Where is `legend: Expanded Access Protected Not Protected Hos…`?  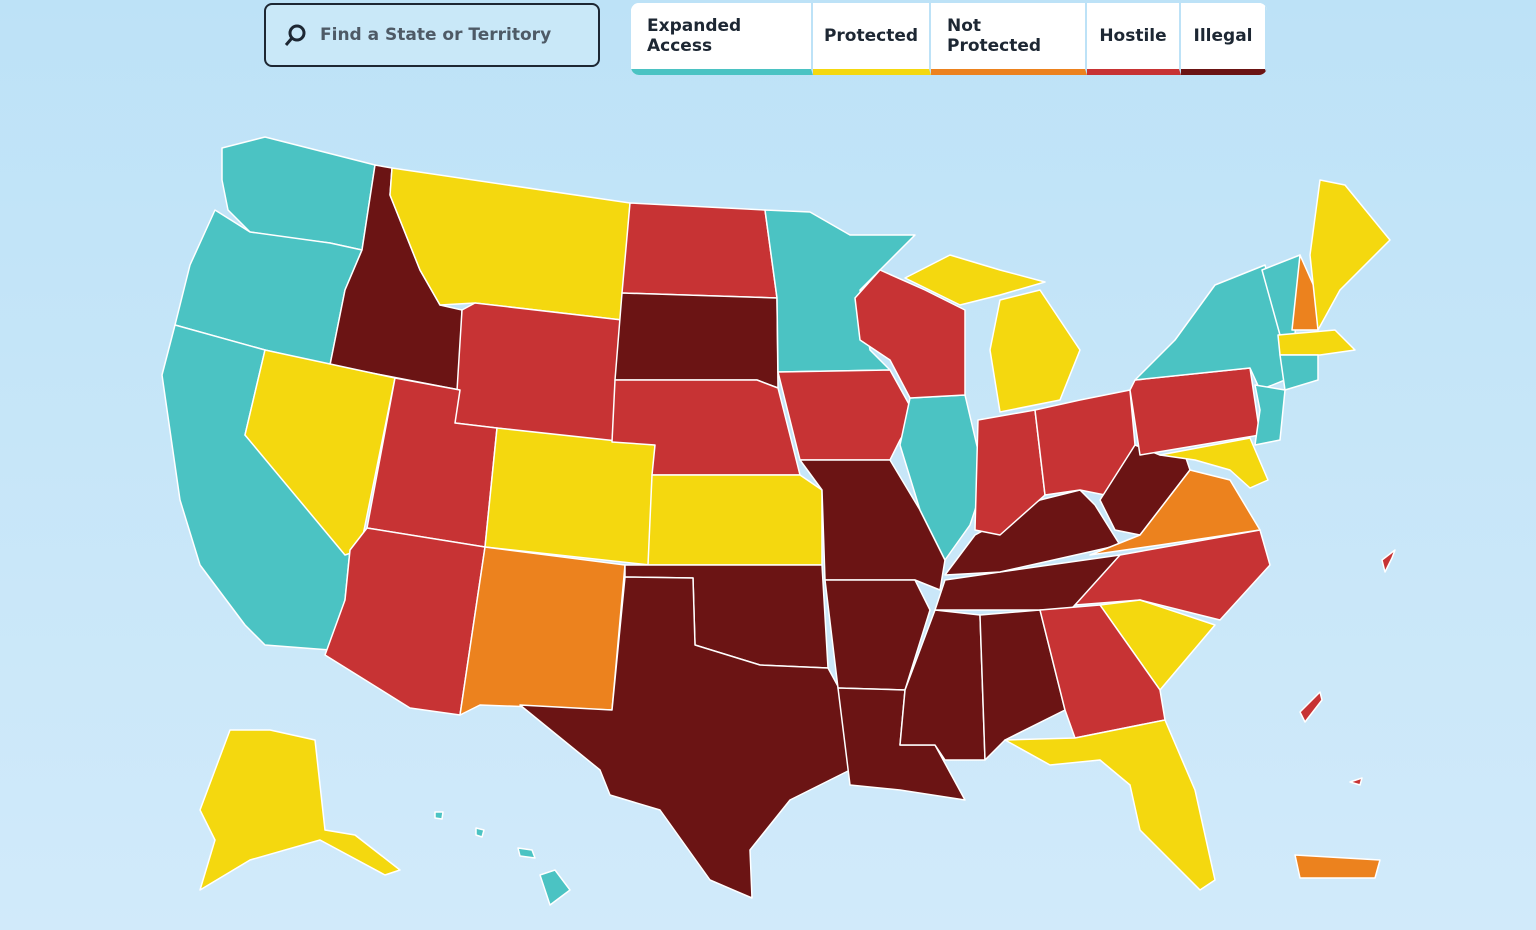 legend: Expanded Access Protected Not Protected Hos… is located at coordinates (949, 39).